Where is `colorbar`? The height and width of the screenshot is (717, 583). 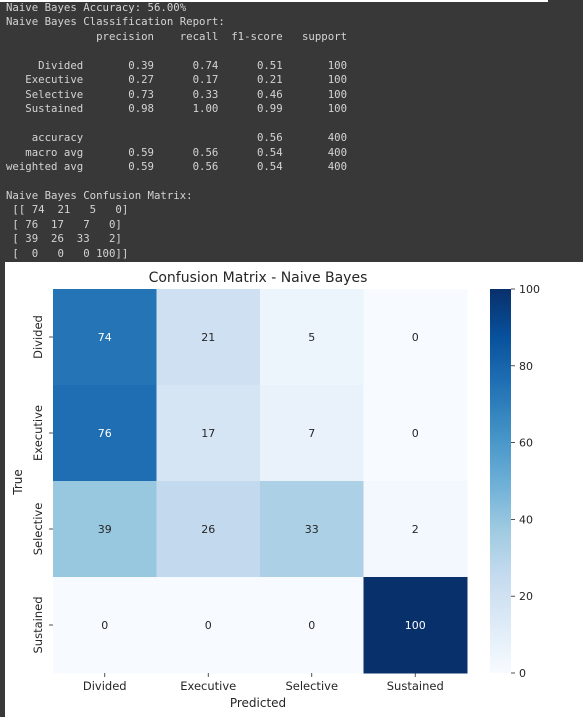 colorbar is located at coordinates (500, 481).